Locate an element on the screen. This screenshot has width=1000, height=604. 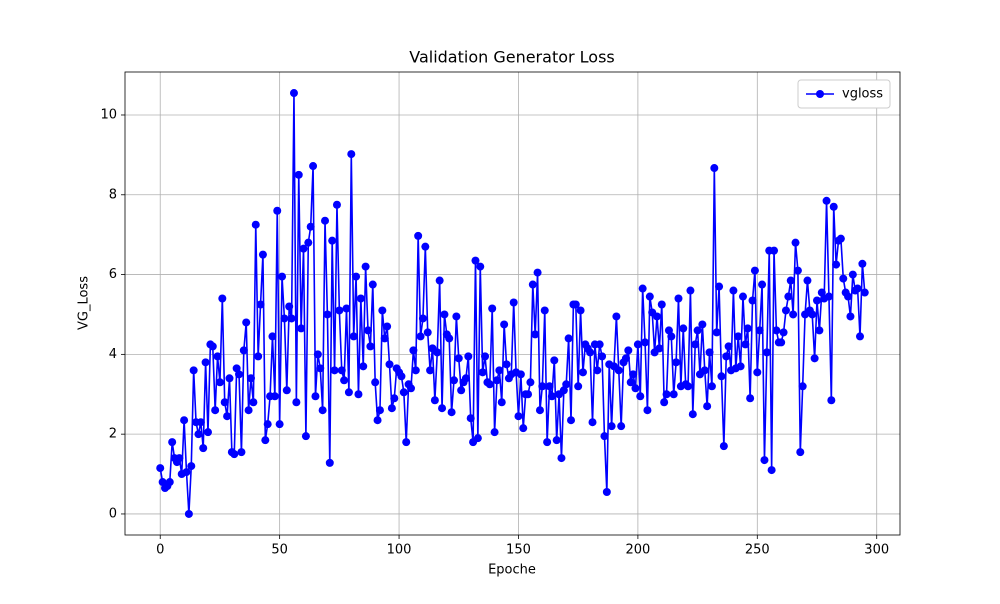
x-tick-label: 200 is located at coordinates (637, 550).